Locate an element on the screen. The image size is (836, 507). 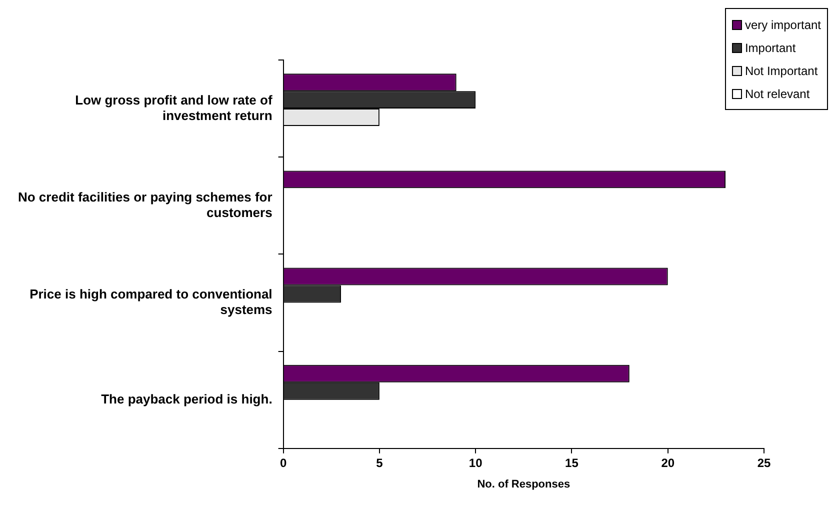
x-tick-label: 25 is located at coordinates (764, 463).